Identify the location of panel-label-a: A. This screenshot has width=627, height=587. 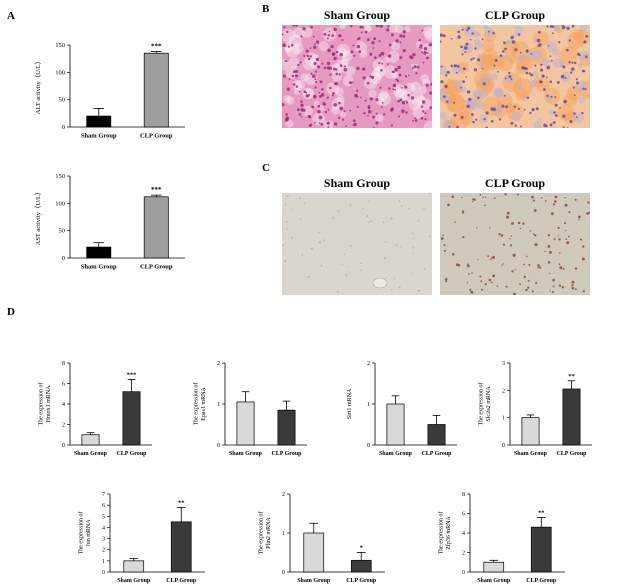
(11, 16).